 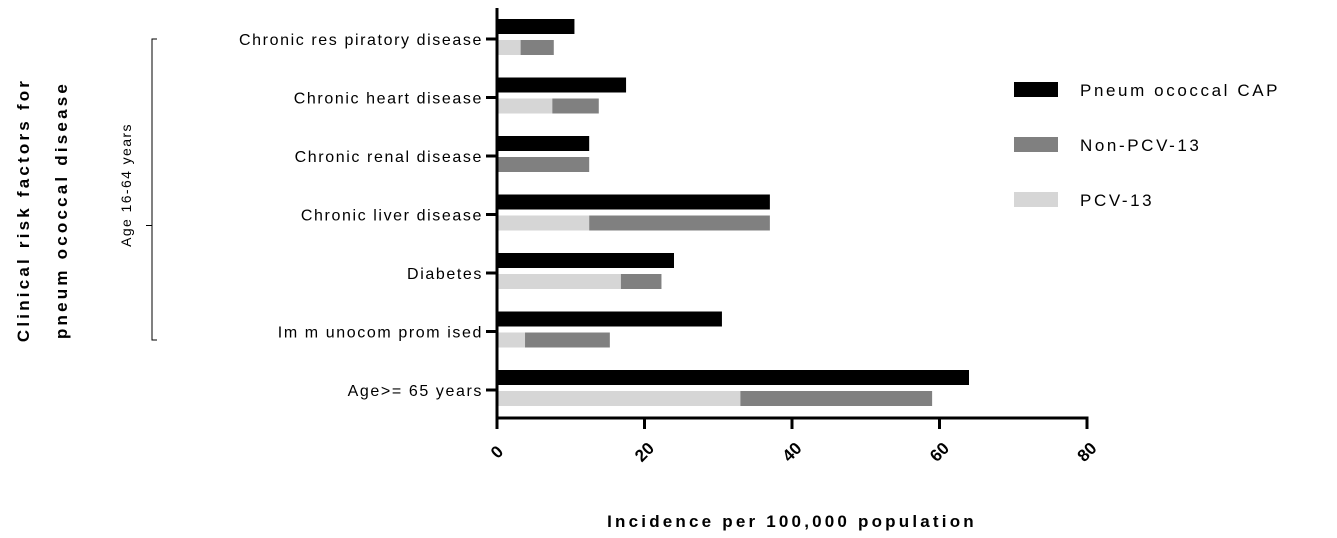 What do you see at coordinates (137, 189) in the screenshot?
I see `age-bracket: Age 16-64 years` at bounding box center [137, 189].